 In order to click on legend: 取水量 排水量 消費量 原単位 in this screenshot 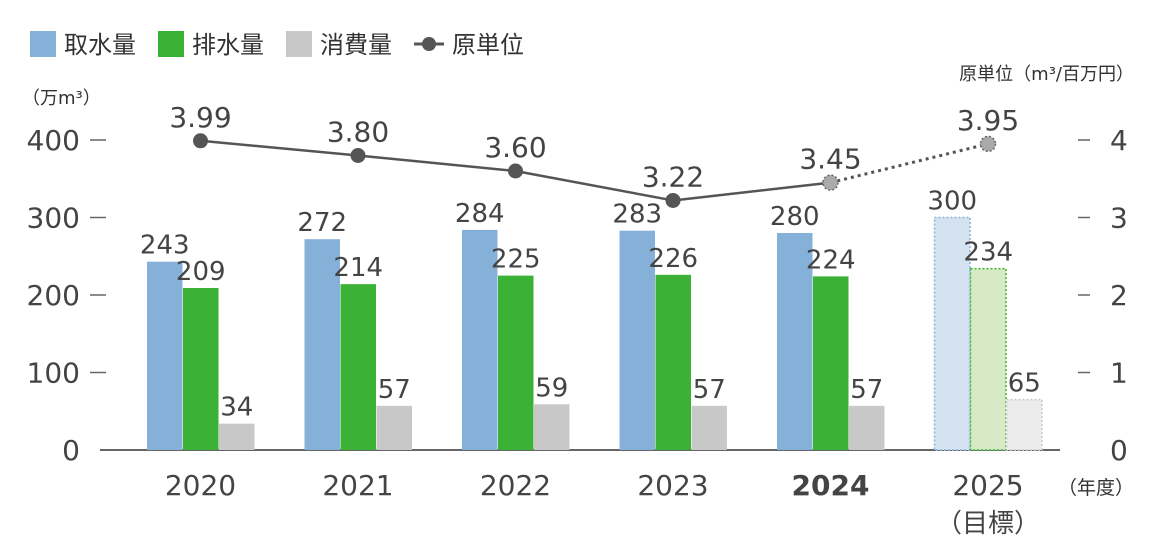, I will do `click(277, 45)`.